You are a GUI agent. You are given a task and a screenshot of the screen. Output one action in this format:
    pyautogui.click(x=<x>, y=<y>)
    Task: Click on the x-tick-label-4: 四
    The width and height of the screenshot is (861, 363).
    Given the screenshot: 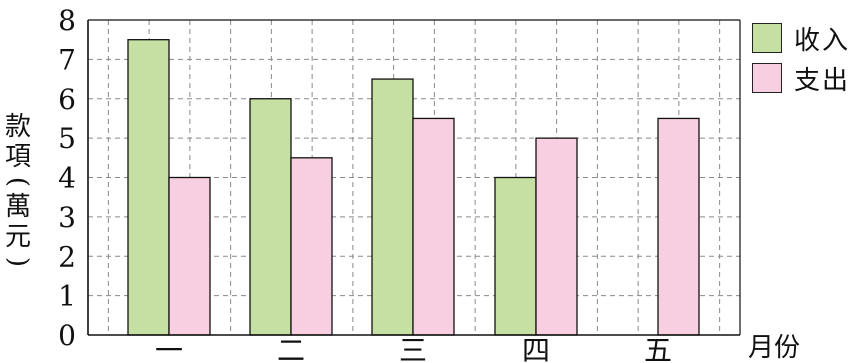 What is the action you would take?
    pyautogui.click(x=536, y=348)
    